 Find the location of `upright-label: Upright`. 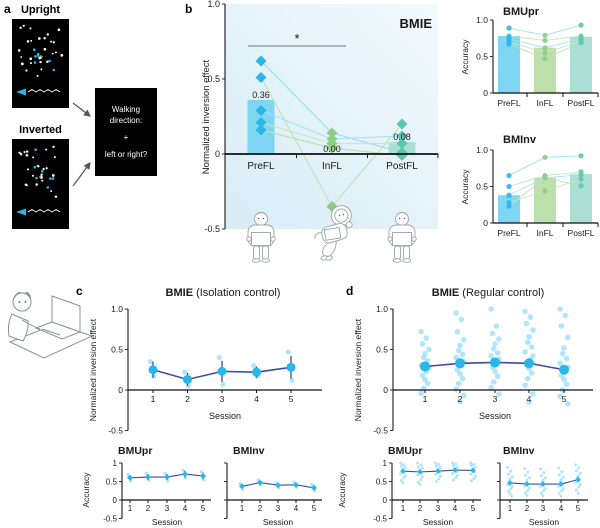

upright-label: Upright is located at coordinates (40, 10).